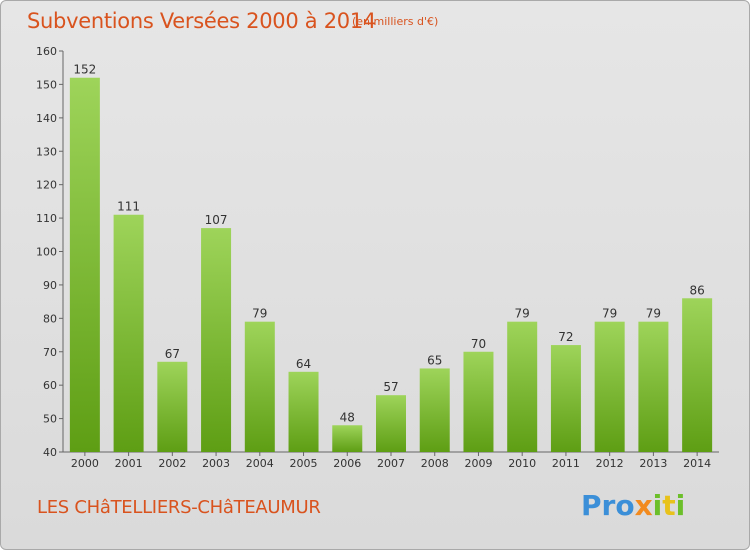  Describe the element at coordinates (653, 463) in the screenshot. I see `x-tick-label: 2013` at that location.